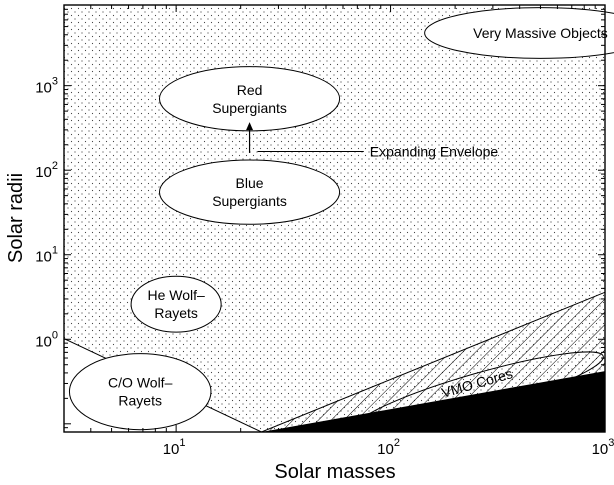  What do you see at coordinates (388, 447) in the screenshot?
I see `x-tick-label-1: 10²` at bounding box center [388, 447].